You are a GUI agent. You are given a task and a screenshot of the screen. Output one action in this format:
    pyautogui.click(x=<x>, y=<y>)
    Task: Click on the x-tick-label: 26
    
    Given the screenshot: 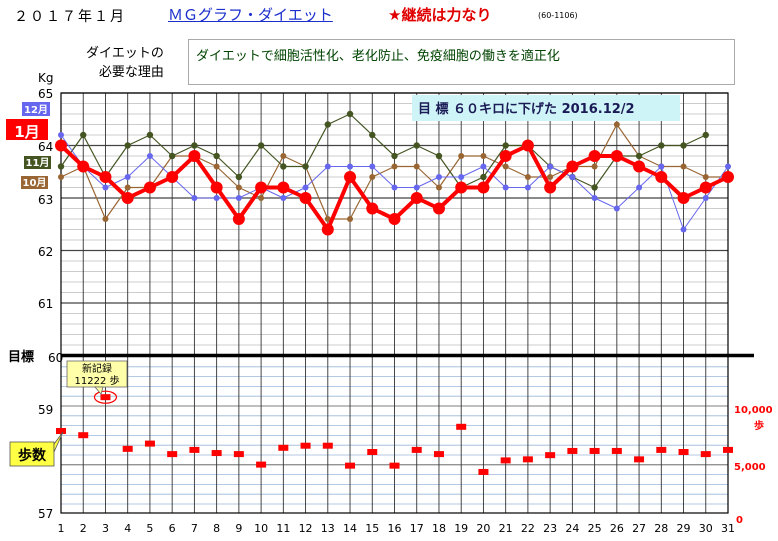 What is the action you would take?
    pyautogui.click(x=617, y=528)
    